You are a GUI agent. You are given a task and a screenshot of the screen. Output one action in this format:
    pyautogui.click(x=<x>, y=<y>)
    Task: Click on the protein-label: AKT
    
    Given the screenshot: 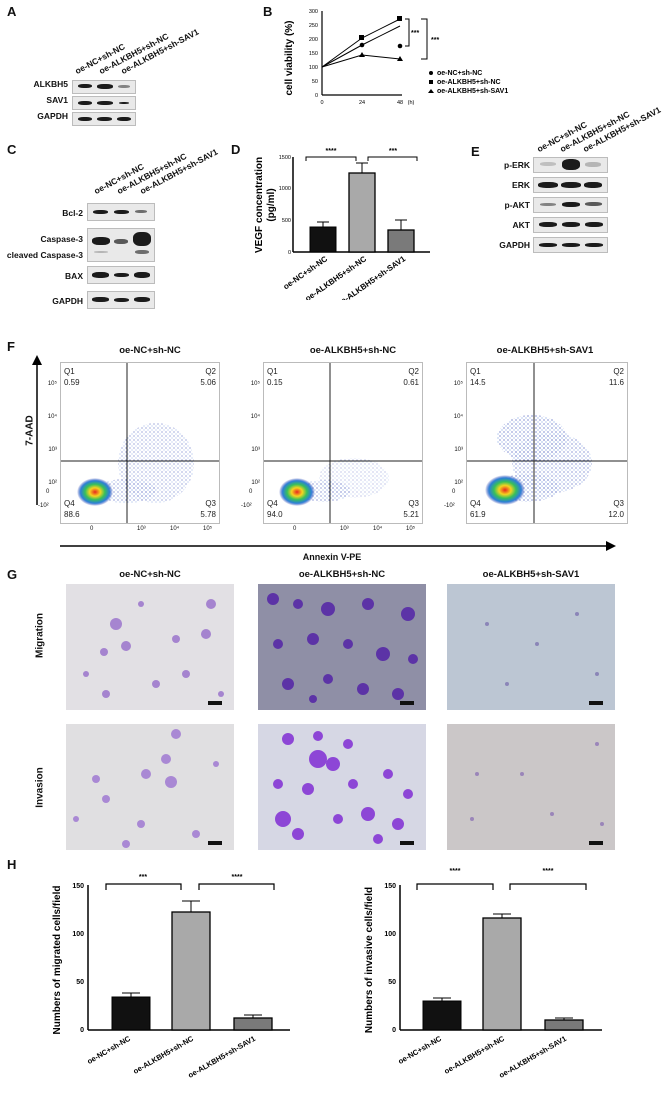 What is the action you would take?
    pyautogui.click(x=521, y=225)
    